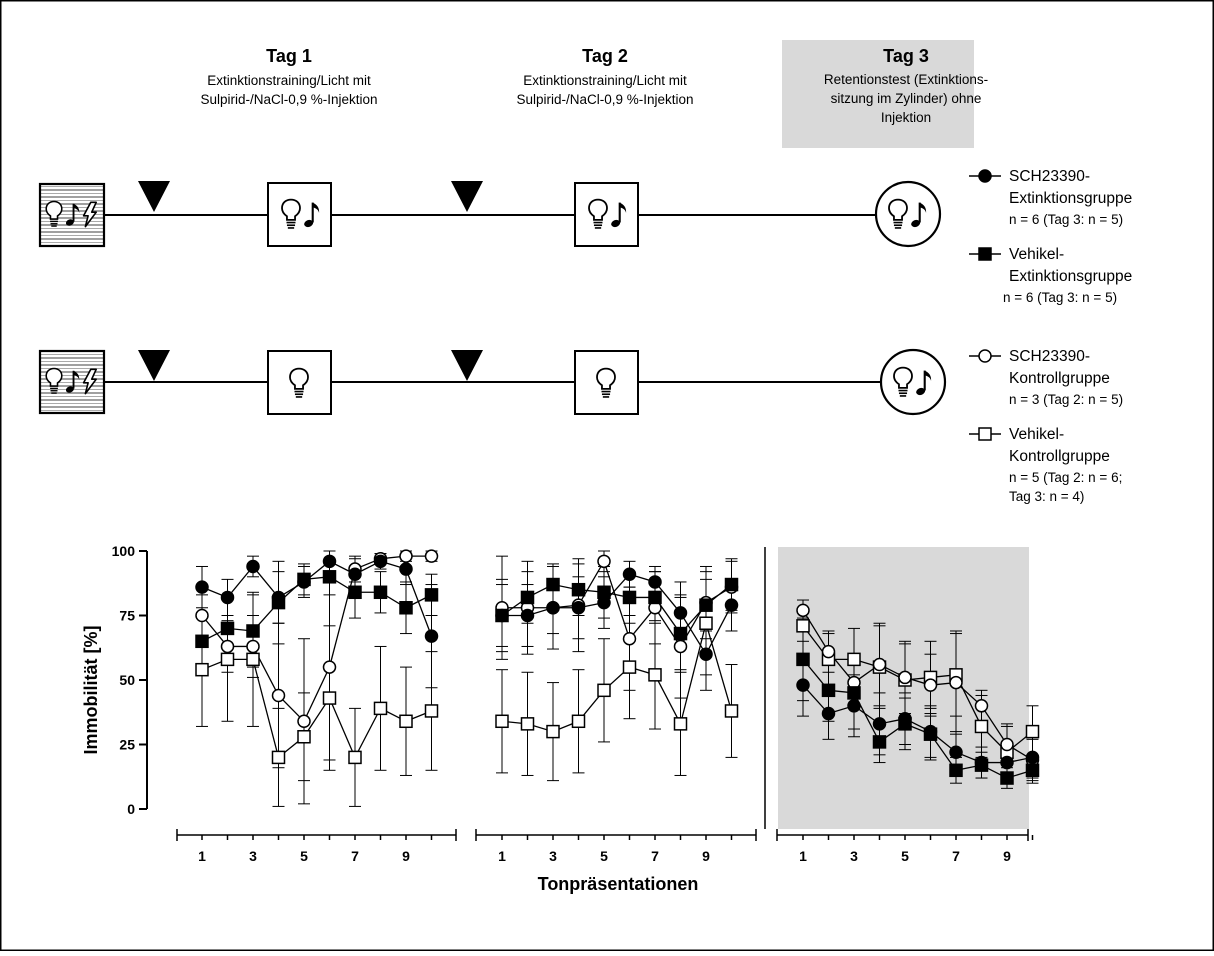 This screenshot has width=1214, height=956. Describe the element at coordinates (913, 382) in the screenshot. I see `light-tone-circle-icon` at that location.